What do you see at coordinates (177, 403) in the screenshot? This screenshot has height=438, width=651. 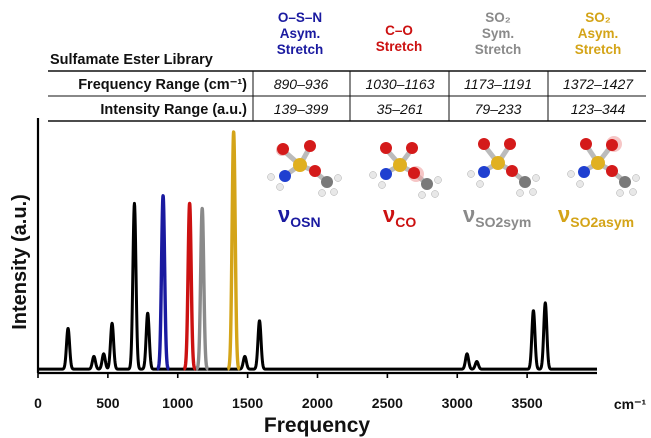 I see `x-tick-label-1000: 1000` at bounding box center [177, 403].